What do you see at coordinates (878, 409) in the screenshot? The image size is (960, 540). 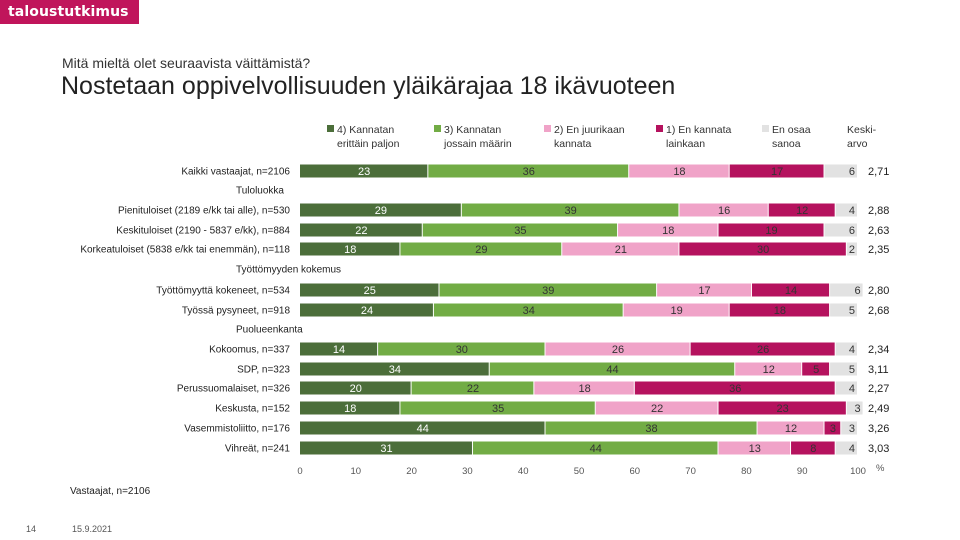 I see `mean-value: 2,49` at bounding box center [878, 409].